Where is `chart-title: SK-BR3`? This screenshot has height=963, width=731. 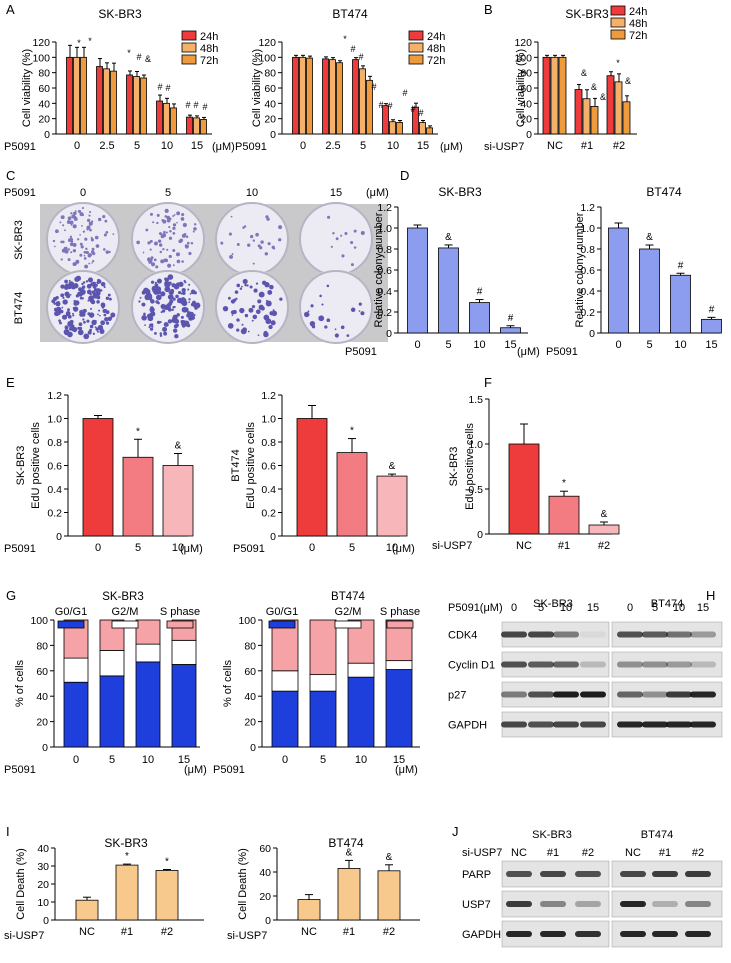
chart-title: SK-BR3 is located at coordinates (126, 843).